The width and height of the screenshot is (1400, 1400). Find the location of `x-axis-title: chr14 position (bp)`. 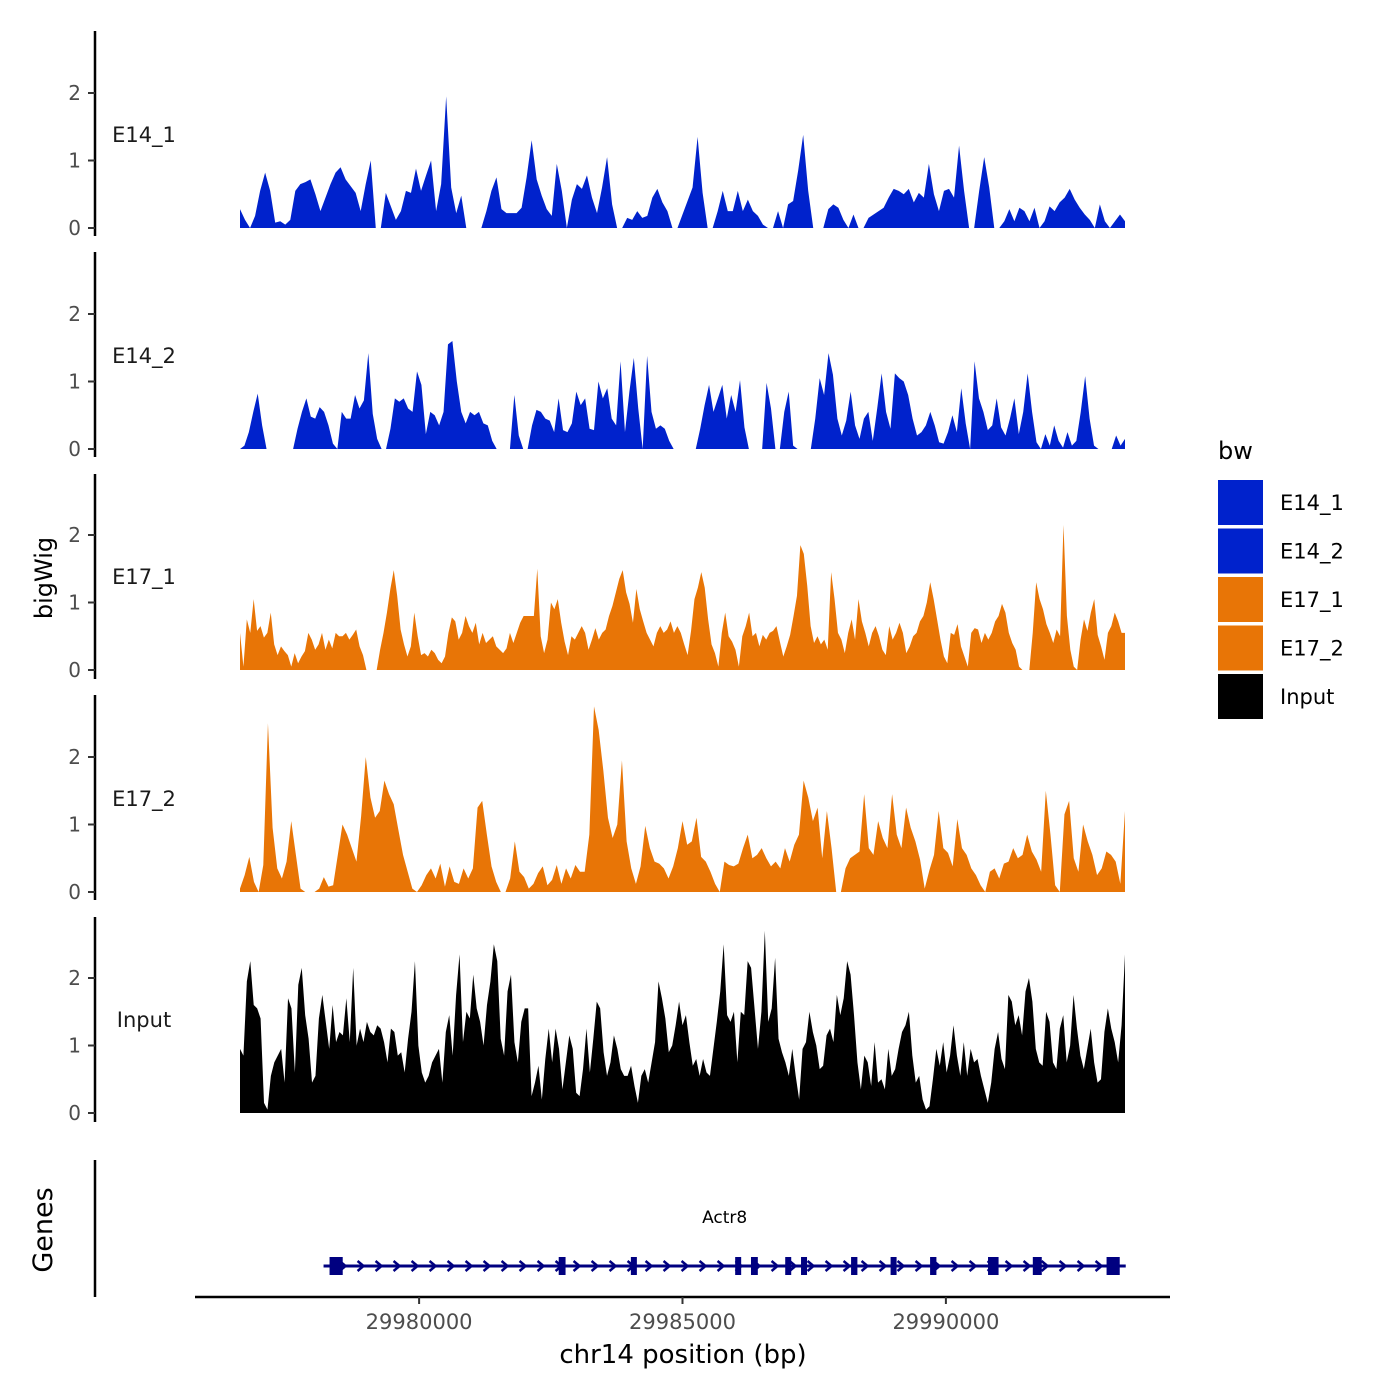

x-axis-title: chr14 position (bp) is located at coordinates (682, 1355).